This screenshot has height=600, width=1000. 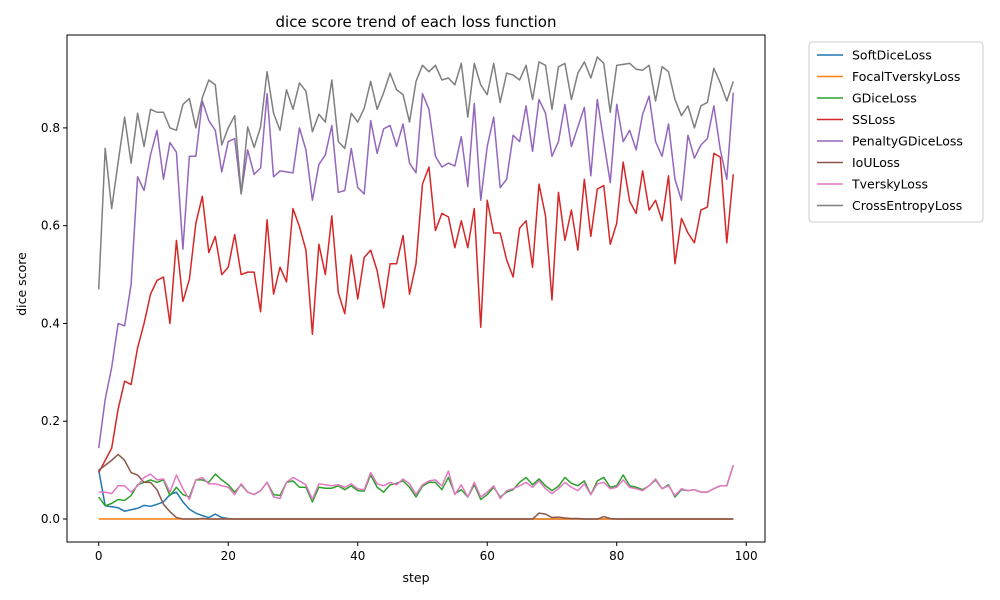 What do you see at coordinates (416, 483) in the screenshot?
I see `series-line-tverskyloss` at bounding box center [416, 483].